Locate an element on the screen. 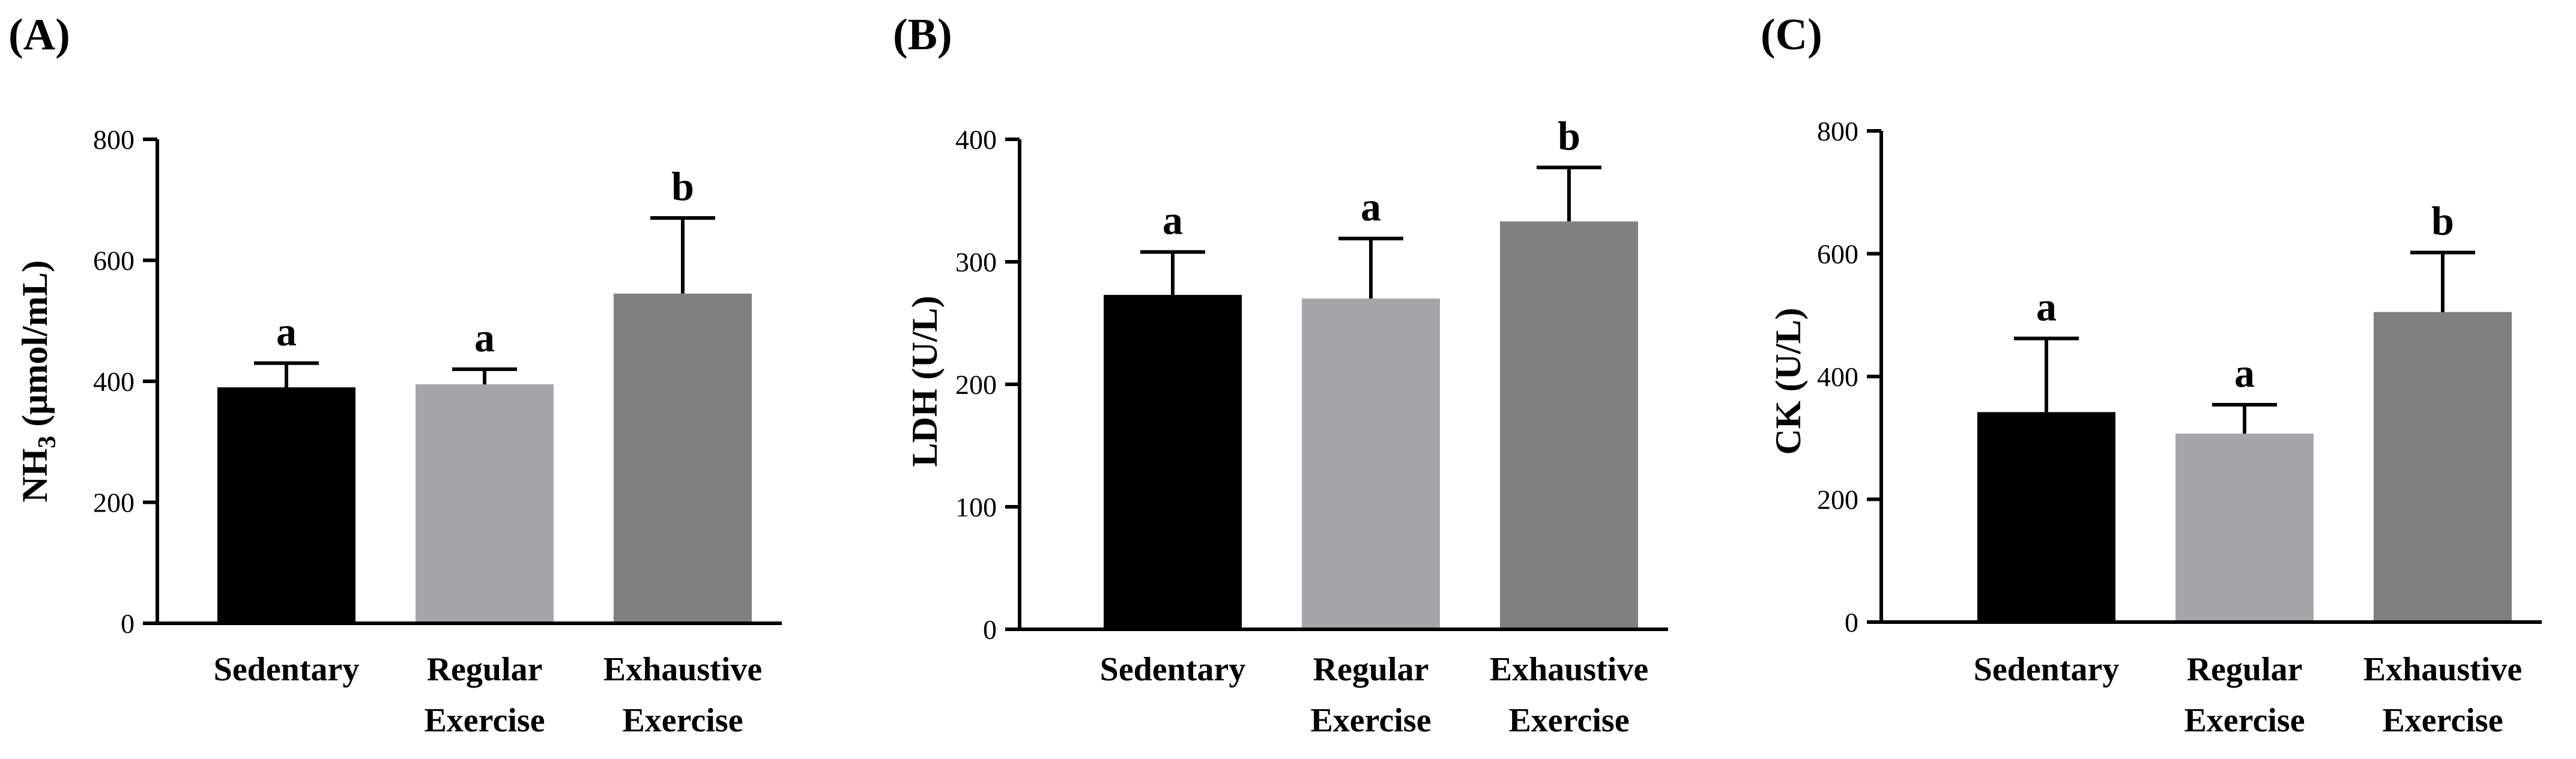 The width and height of the screenshot is (2576, 759). y-axis-title-unit: (μmol/mL) is located at coordinates (35, 347).